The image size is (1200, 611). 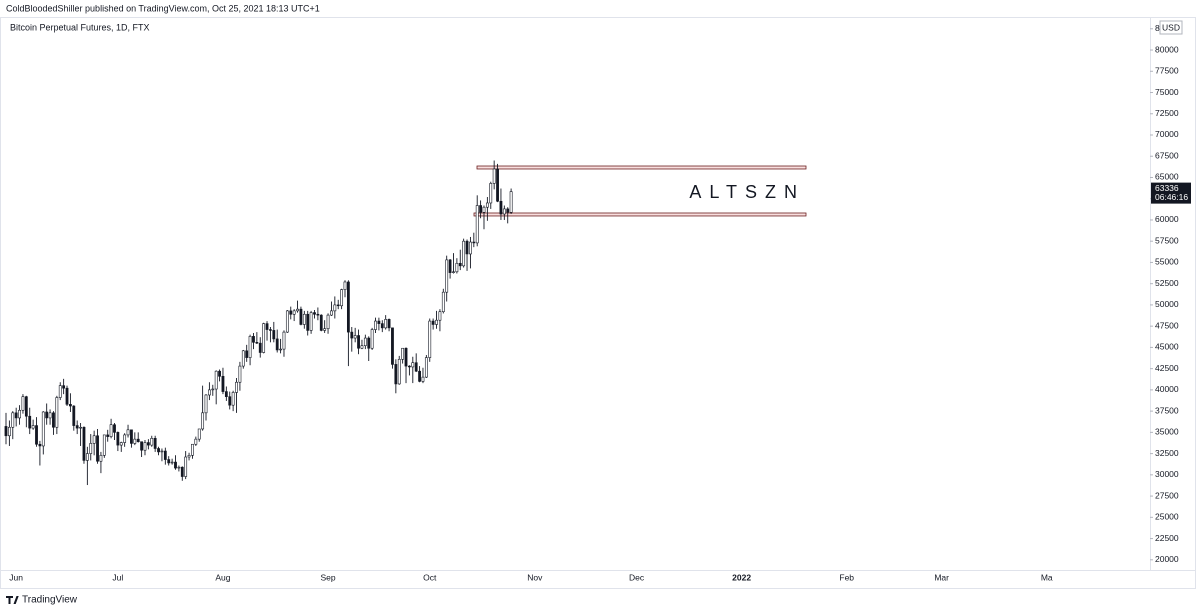 I want to click on y-tick-label: 45000, so click(x=1167, y=347).